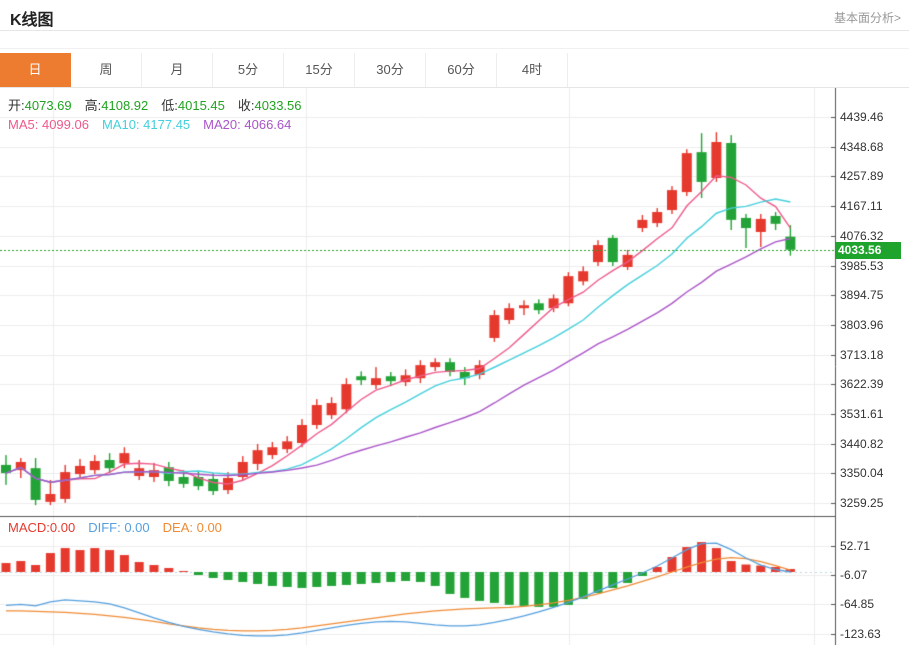  Describe the element at coordinates (854, 575) in the screenshot. I see `macd-y-axis-label: -6.07` at that location.